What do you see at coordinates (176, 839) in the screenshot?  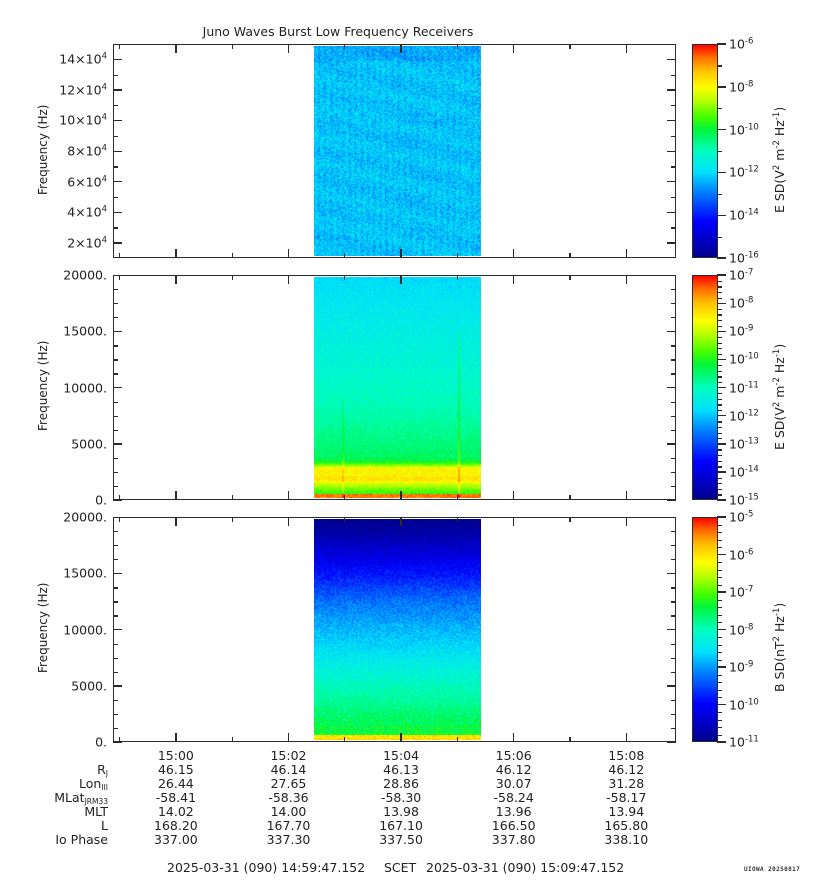 I see `ephemeris-cell: 337.00` at bounding box center [176, 839].